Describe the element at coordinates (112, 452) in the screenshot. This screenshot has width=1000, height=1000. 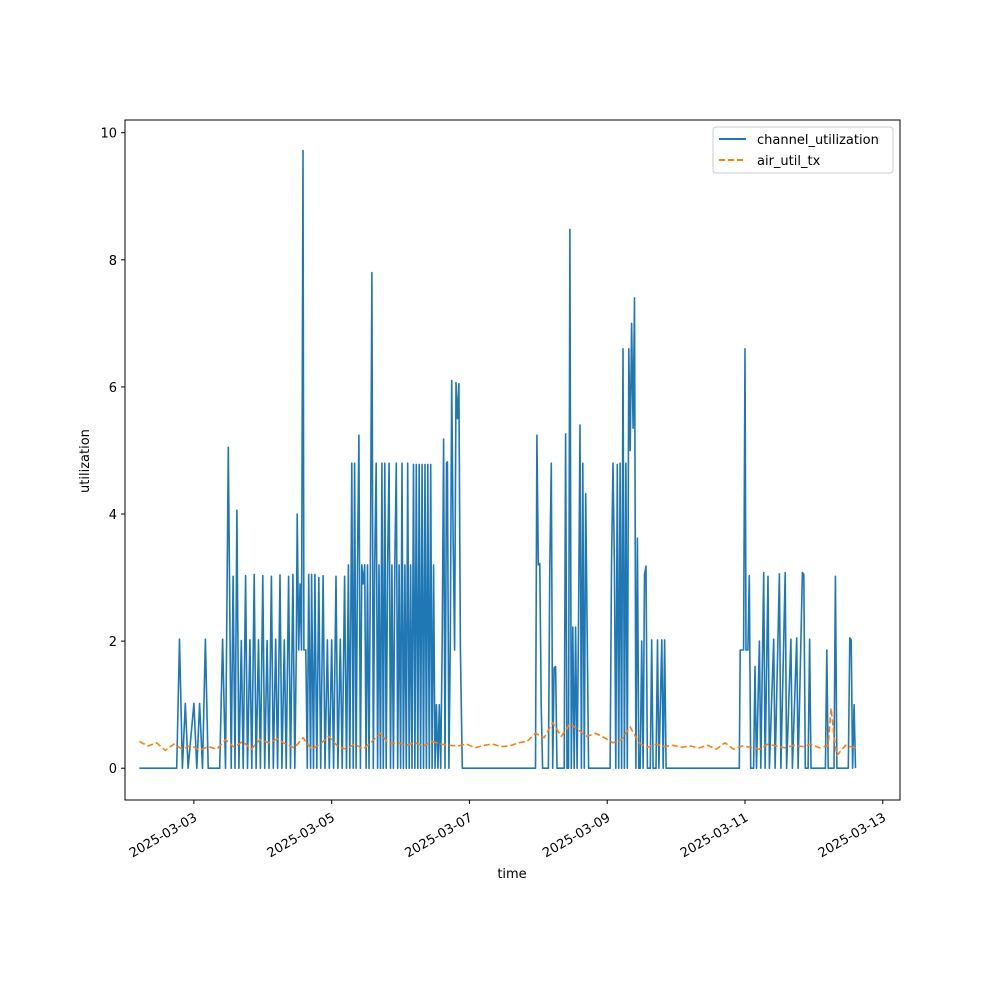
I see `y-axis-ticks: 0 2 4 6 8 10` at that location.